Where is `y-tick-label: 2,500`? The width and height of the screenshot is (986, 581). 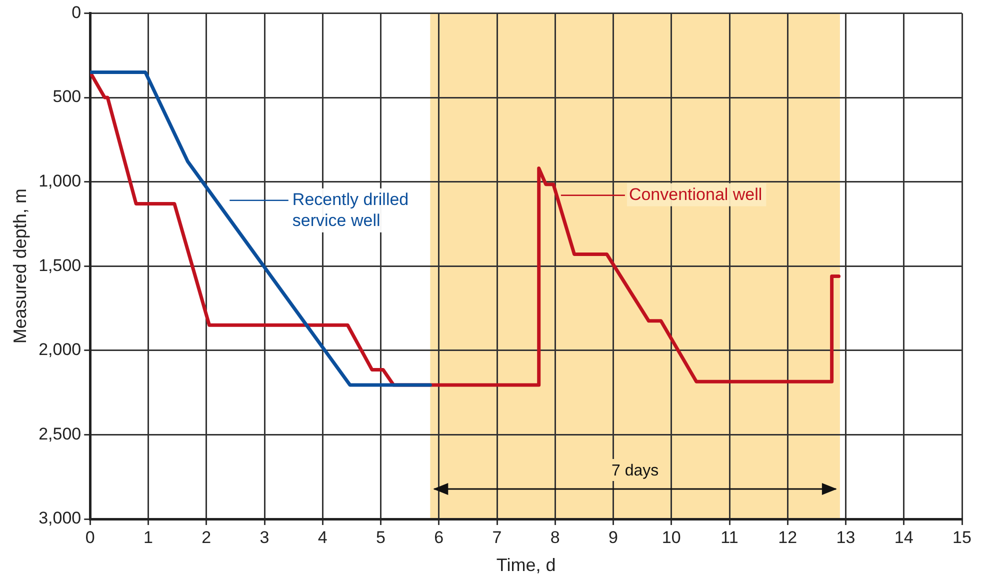
y-tick-label: 2,500 is located at coordinates (60, 434).